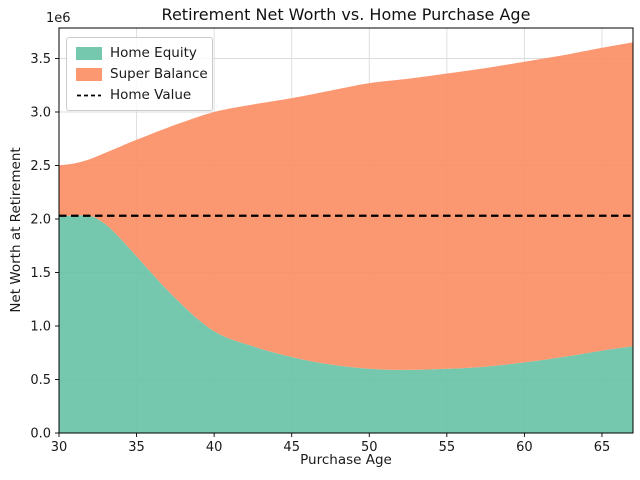 This screenshot has height=480, width=640. Describe the element at coordinates (58, 18) in the screenshot. I see `y-axis-offset-label: 1e6` at that location.